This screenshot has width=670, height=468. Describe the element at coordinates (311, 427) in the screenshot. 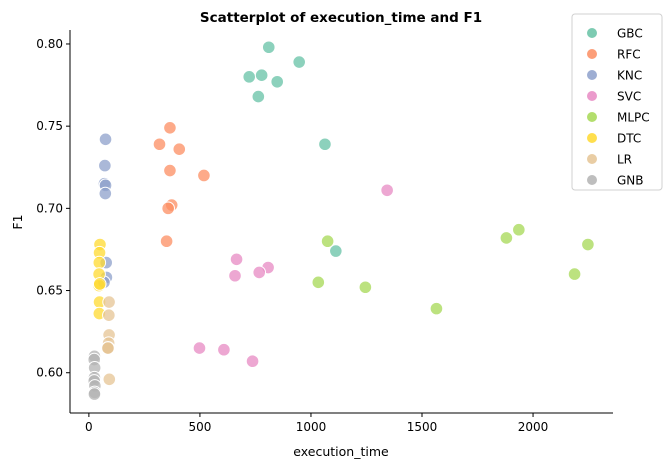

I see `x-tick-label-2: 1000` at that location.